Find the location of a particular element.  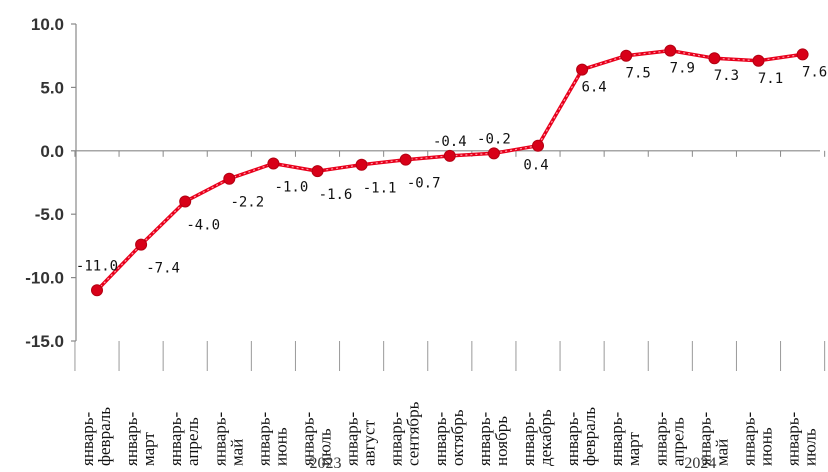

y-tick-label: -15.0 is located at coordinates (44, 341).